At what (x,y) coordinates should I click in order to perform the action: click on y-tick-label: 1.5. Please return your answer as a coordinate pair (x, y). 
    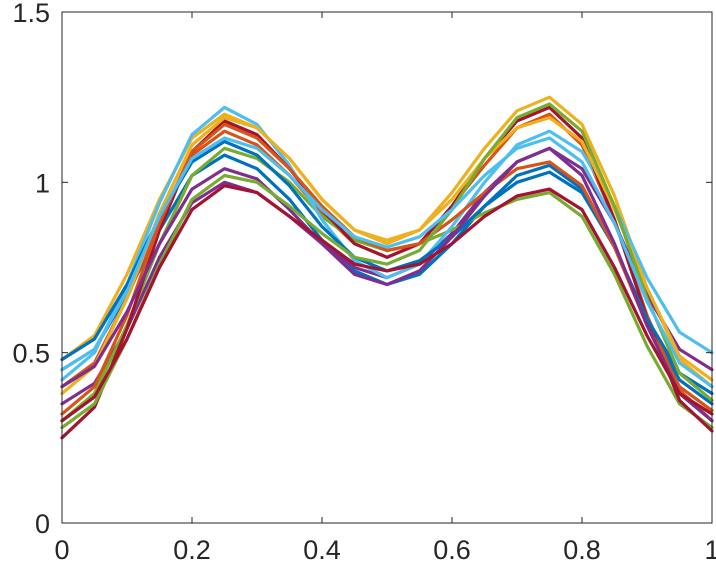
    Looking at the image, I should click on (31, 14).